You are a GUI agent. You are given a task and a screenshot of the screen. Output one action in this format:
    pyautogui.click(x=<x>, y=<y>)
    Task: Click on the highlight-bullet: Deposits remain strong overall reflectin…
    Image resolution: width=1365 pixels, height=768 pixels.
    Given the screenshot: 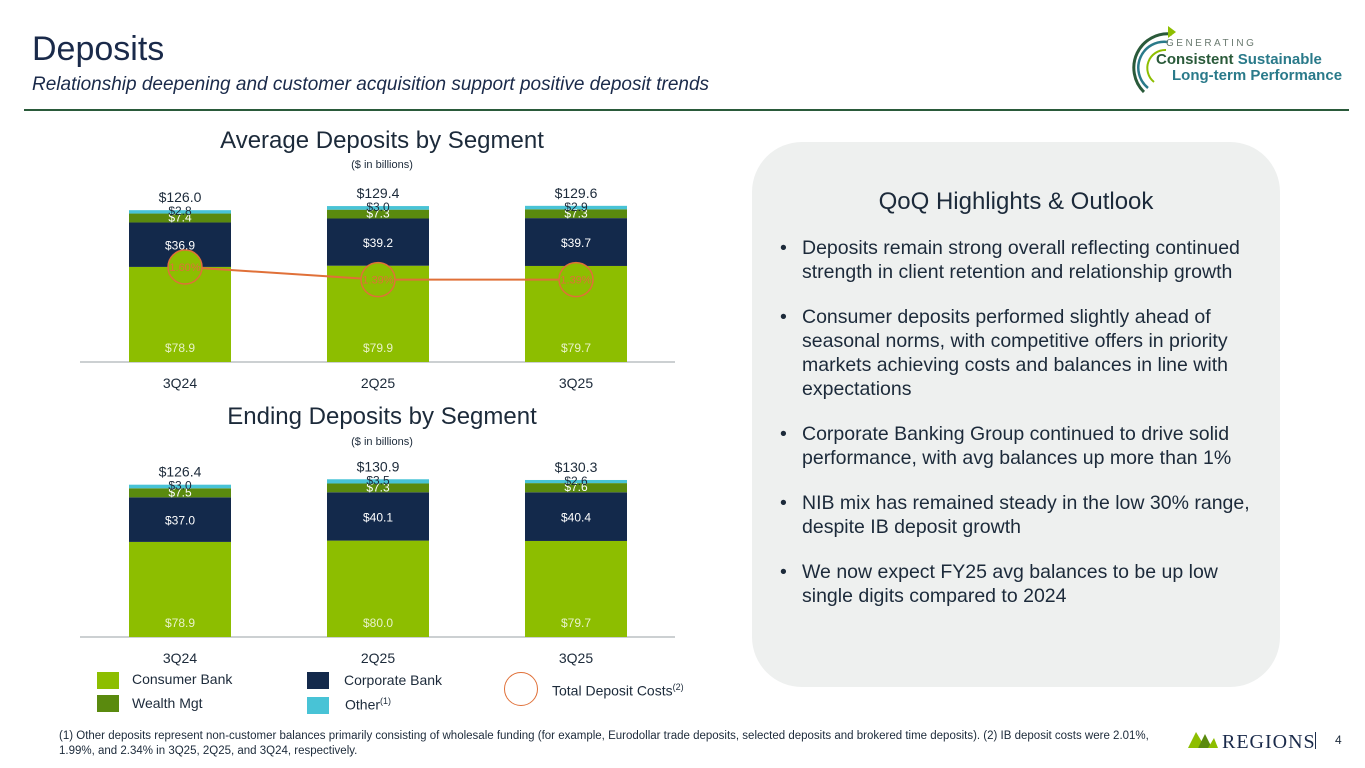 What is the action you would take?
    pyautogui.click(x=1016, y=260)
    